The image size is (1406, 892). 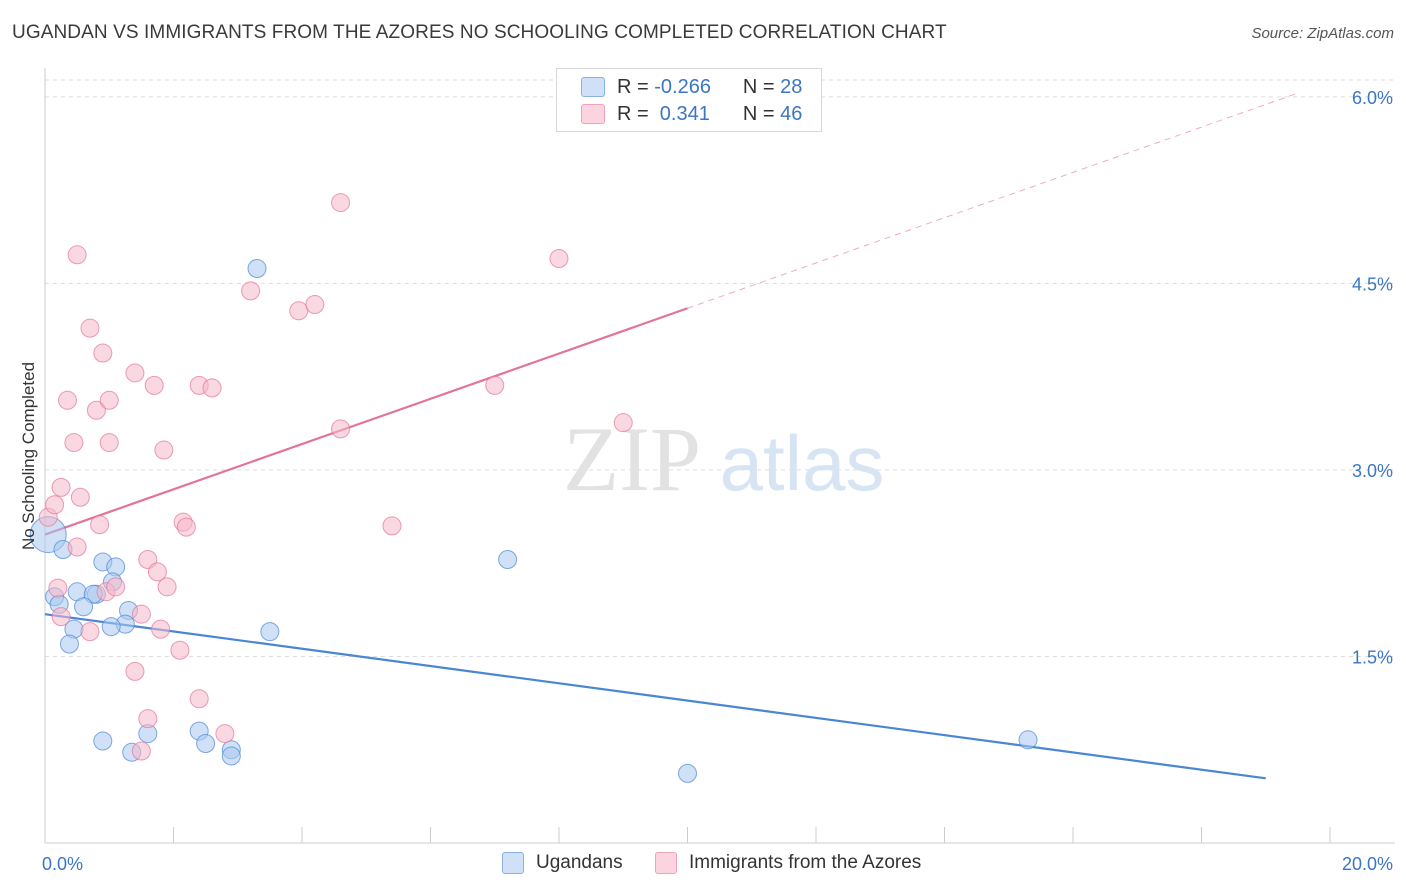 What do you see at coordinates (1322, 33) in the screenshot?
I see `chart-source: Source: ZipAtlas.com` at bounding box center [1322, 33].